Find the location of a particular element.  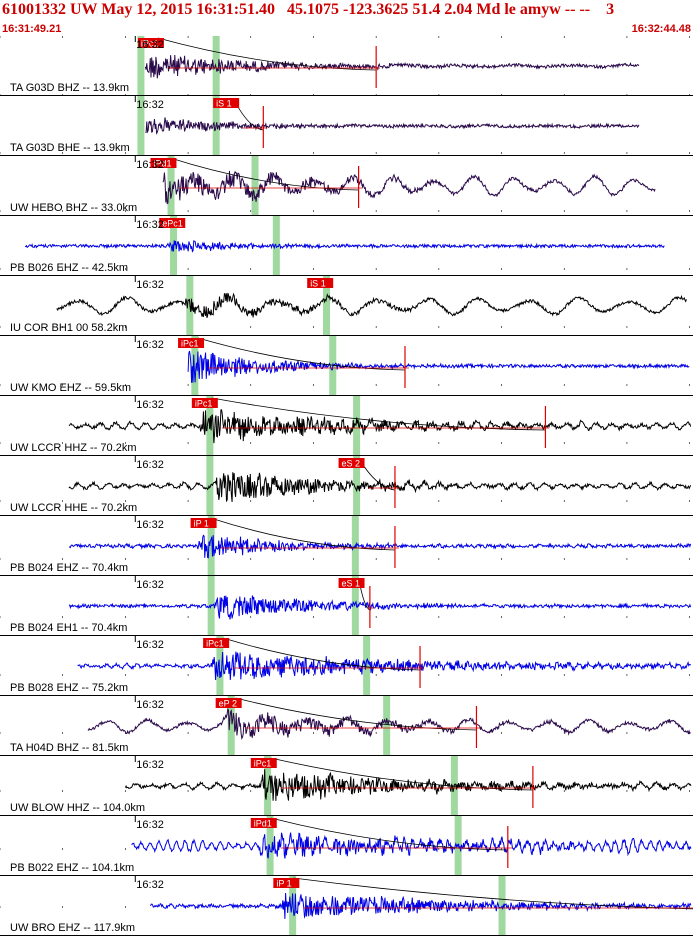

trace-row: iPc1 16:32 UW KMO EHZ -- 59.5km is located at coordinates (346, 366).